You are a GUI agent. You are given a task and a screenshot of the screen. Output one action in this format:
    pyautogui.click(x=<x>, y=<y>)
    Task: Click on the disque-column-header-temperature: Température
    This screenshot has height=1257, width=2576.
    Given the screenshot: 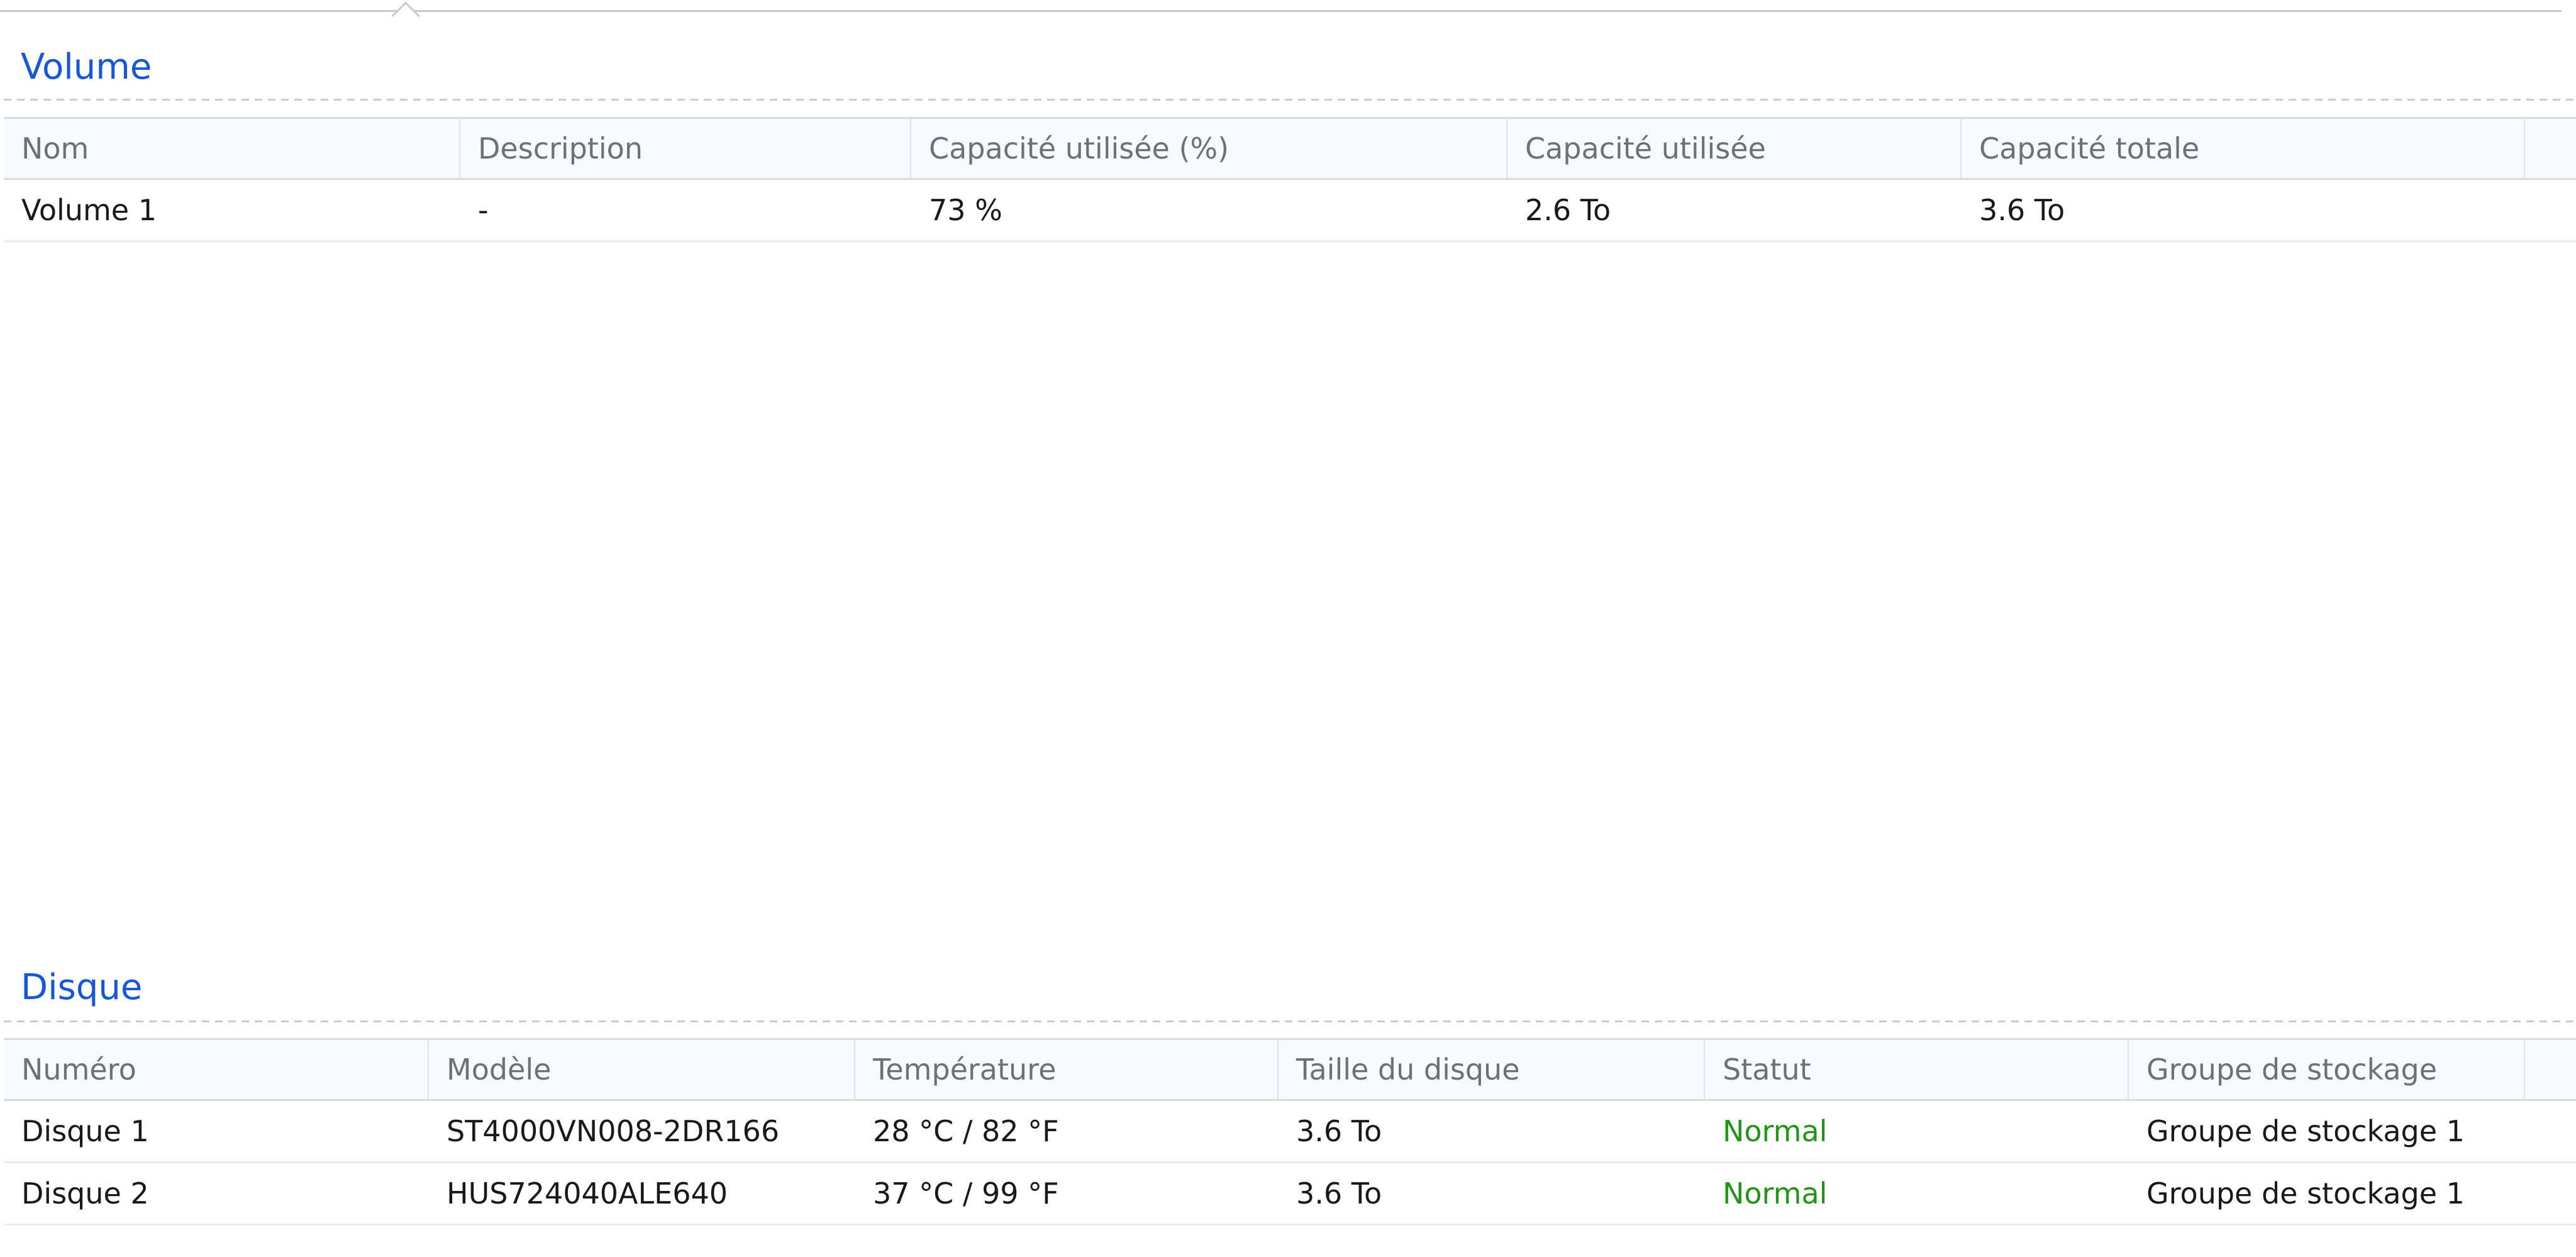 What is the action you would take?
    pyautogui.click(x=1067, y=1069)
    